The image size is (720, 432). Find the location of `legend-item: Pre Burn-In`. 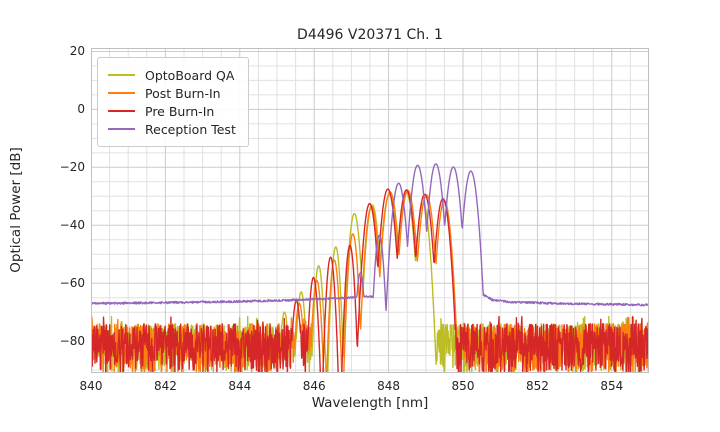

legend-item: Pre Burn-In is located at coordinates (172, 111).